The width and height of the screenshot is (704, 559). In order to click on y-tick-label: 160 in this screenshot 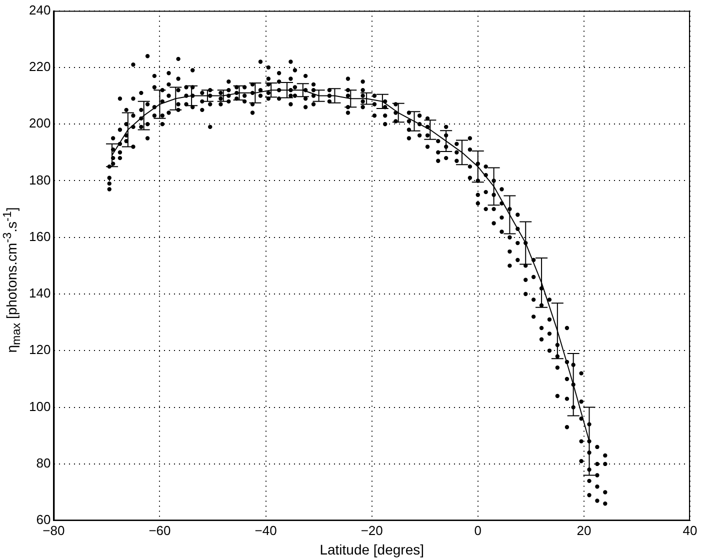, I will do `click(39, 236)`.